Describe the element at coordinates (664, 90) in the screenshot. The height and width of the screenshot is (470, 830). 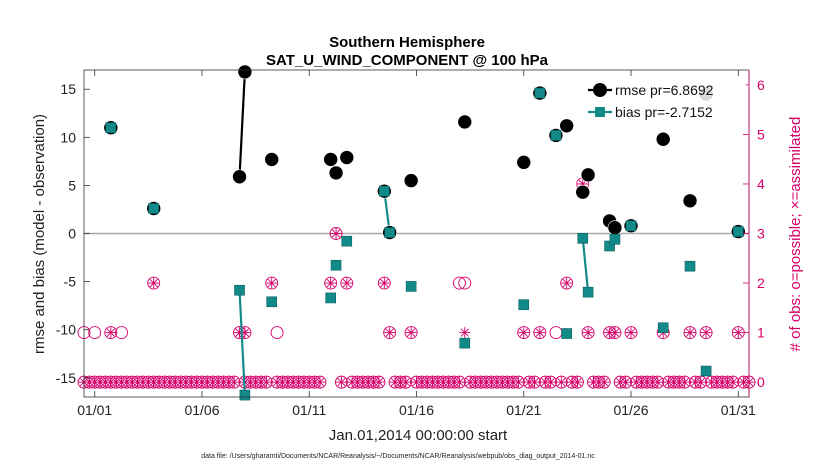
I see `legend-label-rmse: rmse pr=6.8692` at that location.